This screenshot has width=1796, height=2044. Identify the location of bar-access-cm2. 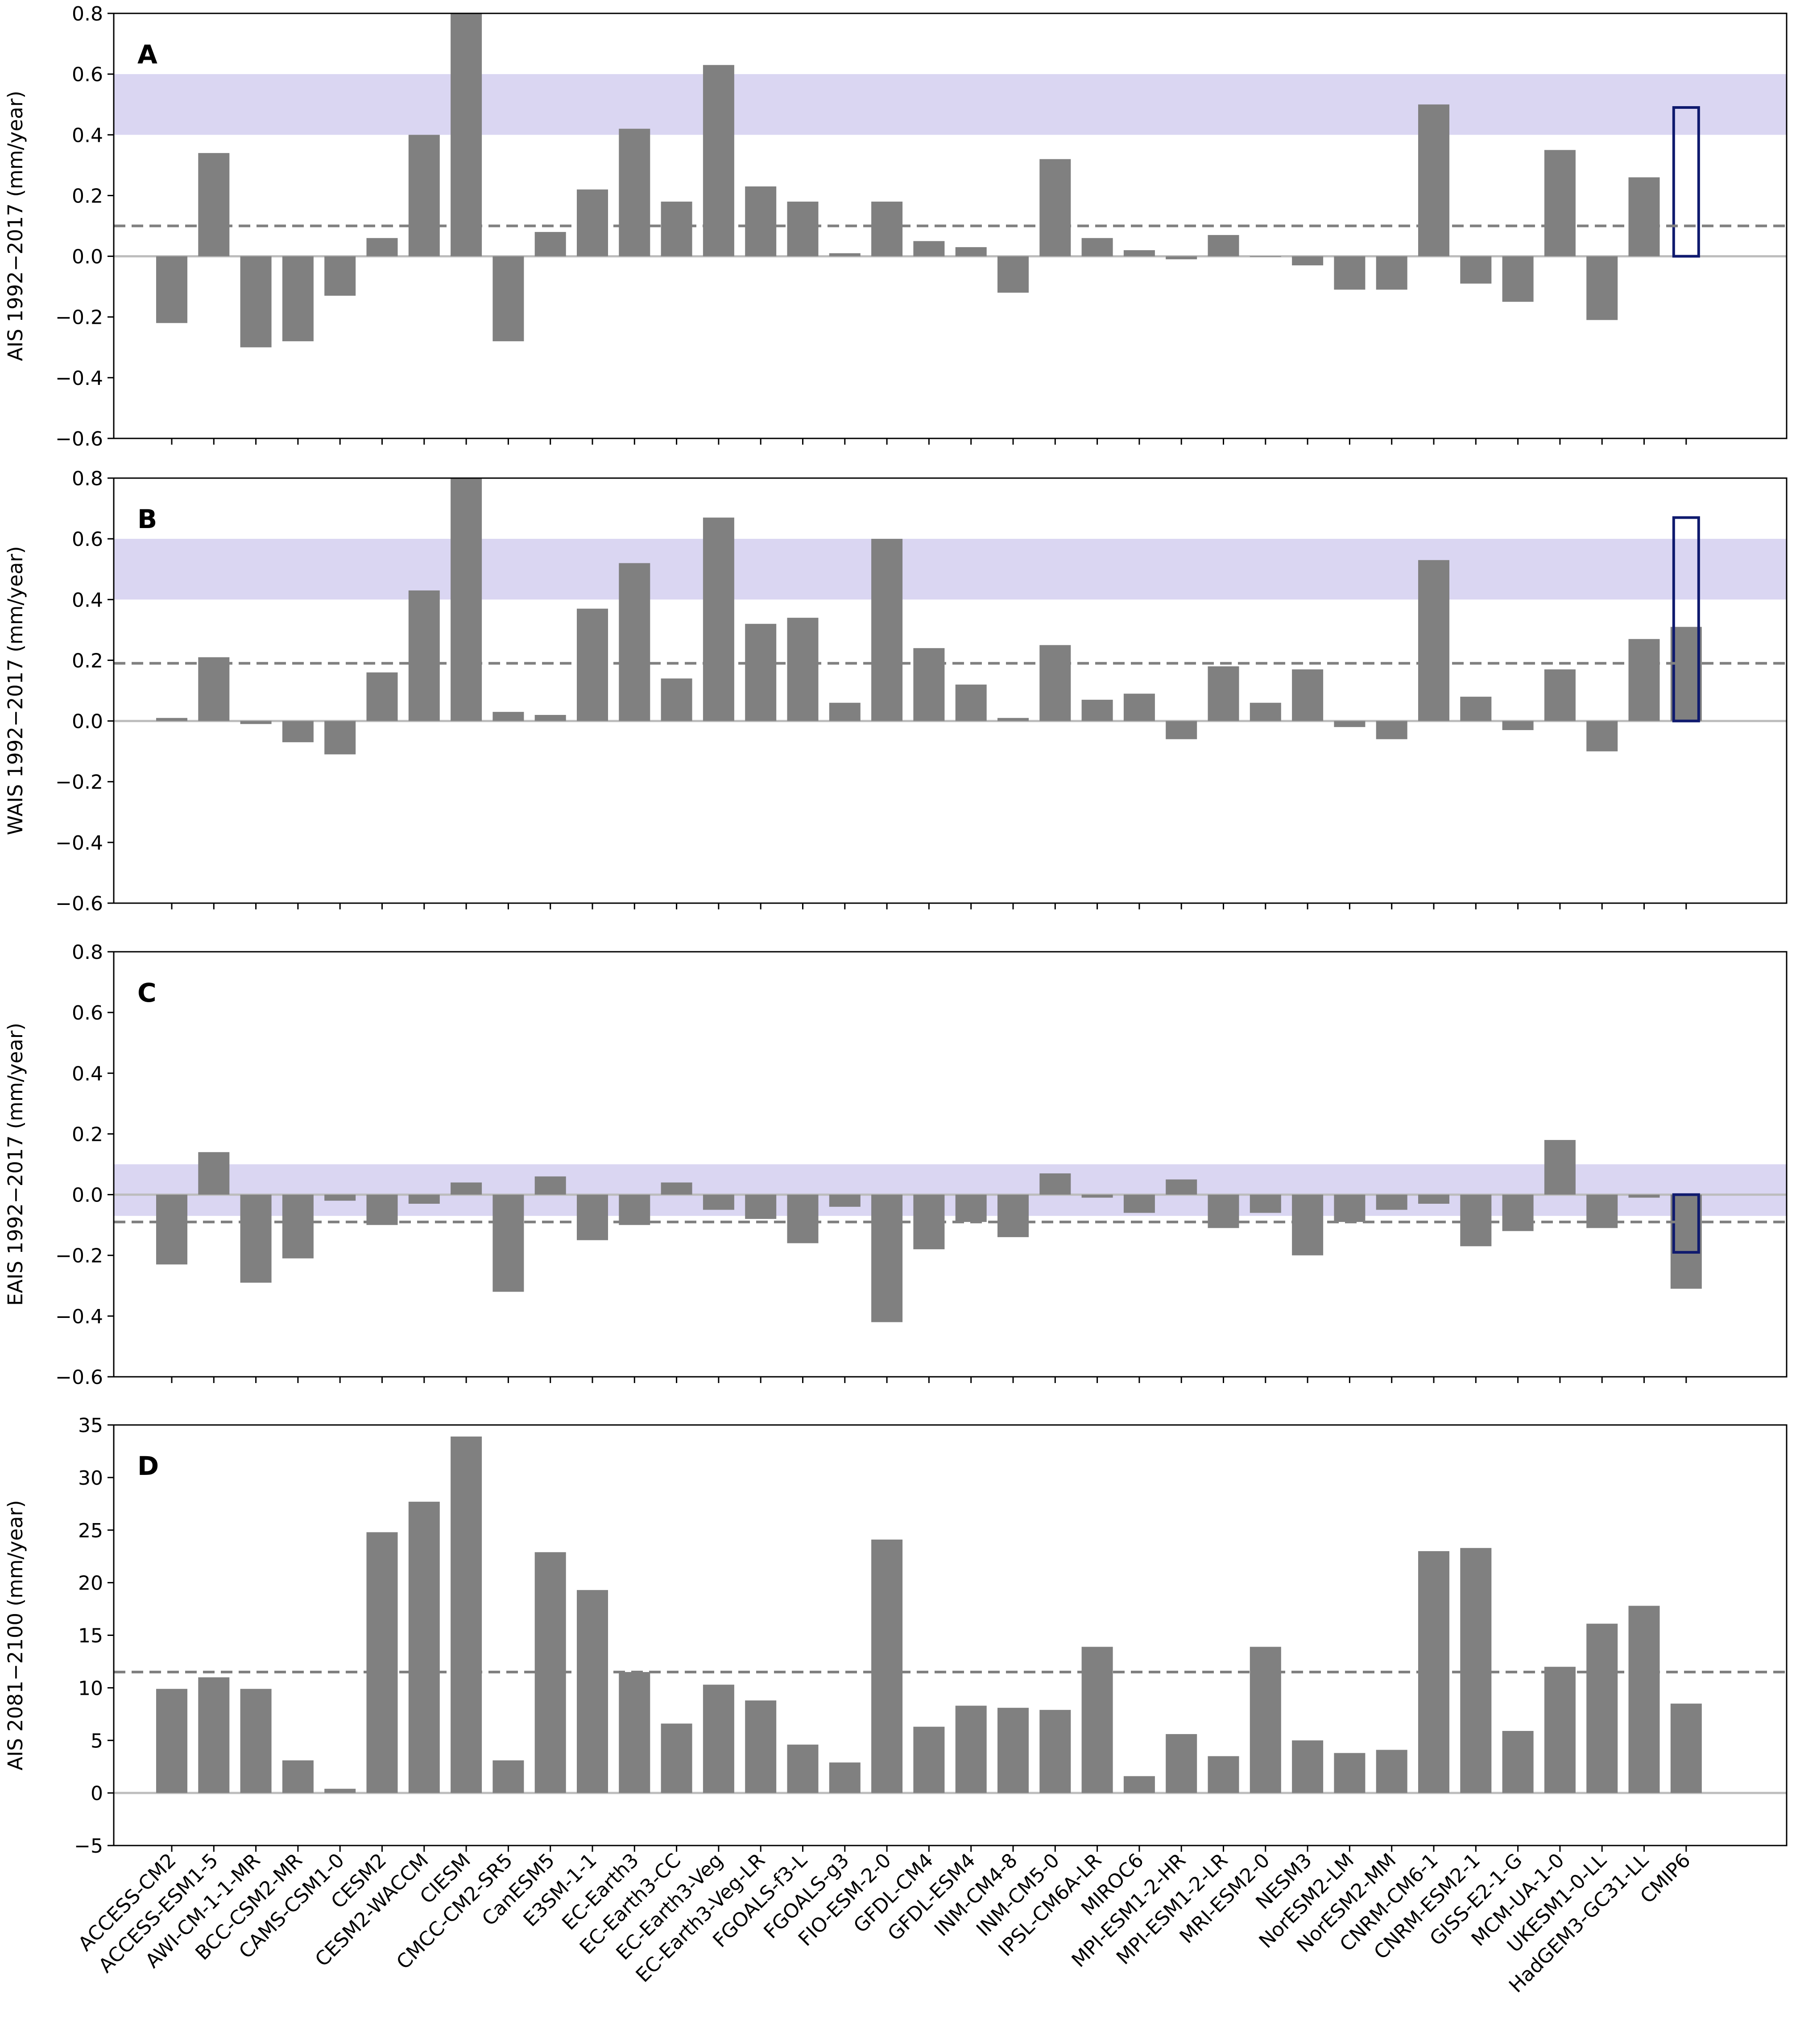
(171, 719).